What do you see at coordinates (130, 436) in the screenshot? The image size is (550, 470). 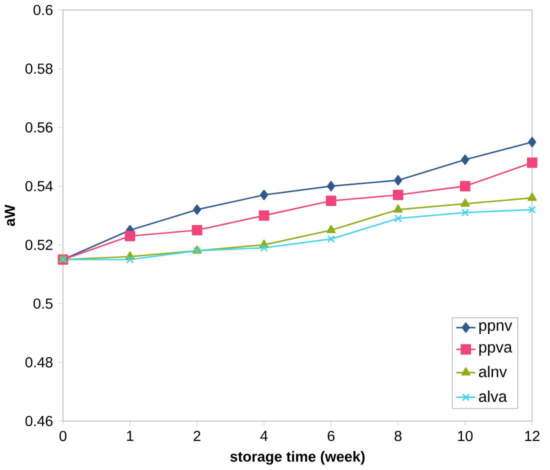 I see `x-tick-label: 1` at bounding box center [130, 436].